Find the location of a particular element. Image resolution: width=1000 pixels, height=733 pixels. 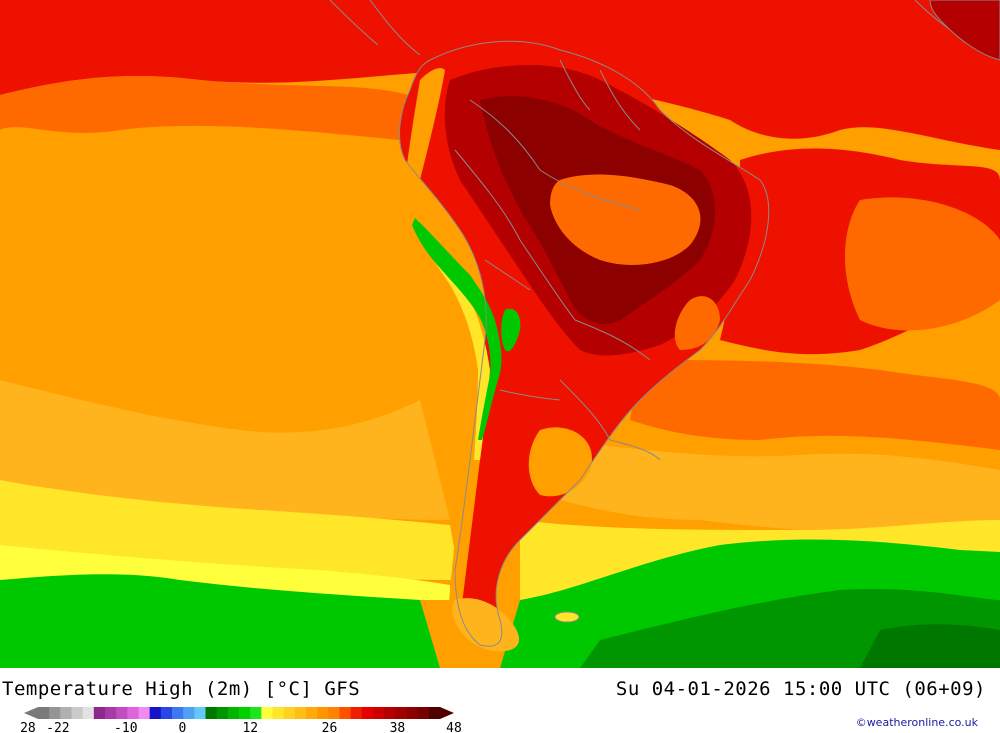

andes-orange-ridge is located at coordinates (447, 344).